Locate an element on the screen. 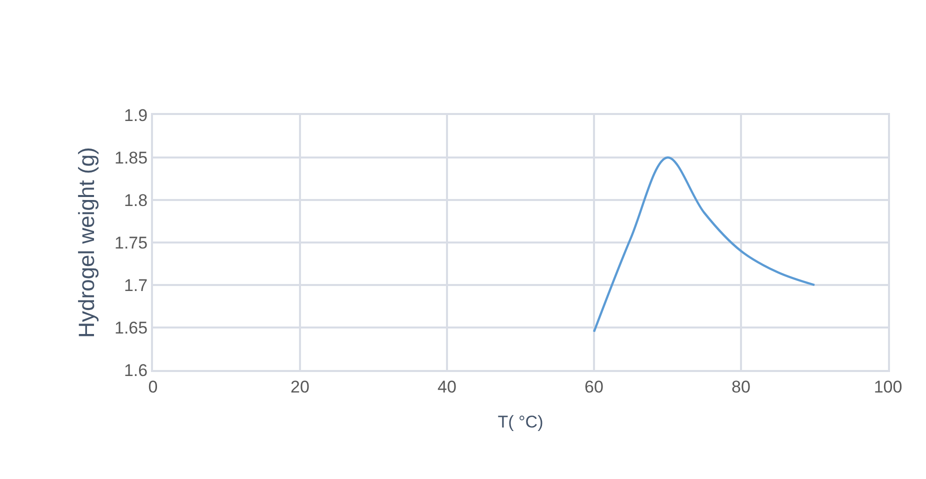 This screenshot has width=926, height=479. y-axis-title: Hydrogel weight (g) is located at coordinates (86, 242).